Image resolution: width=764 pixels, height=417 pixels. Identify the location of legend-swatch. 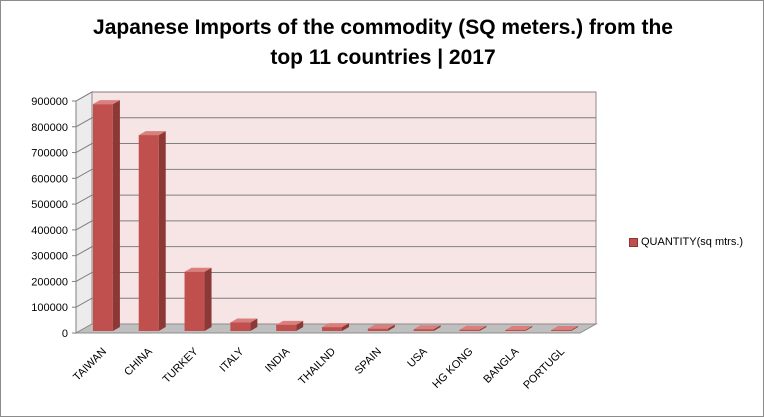
(633, 242).